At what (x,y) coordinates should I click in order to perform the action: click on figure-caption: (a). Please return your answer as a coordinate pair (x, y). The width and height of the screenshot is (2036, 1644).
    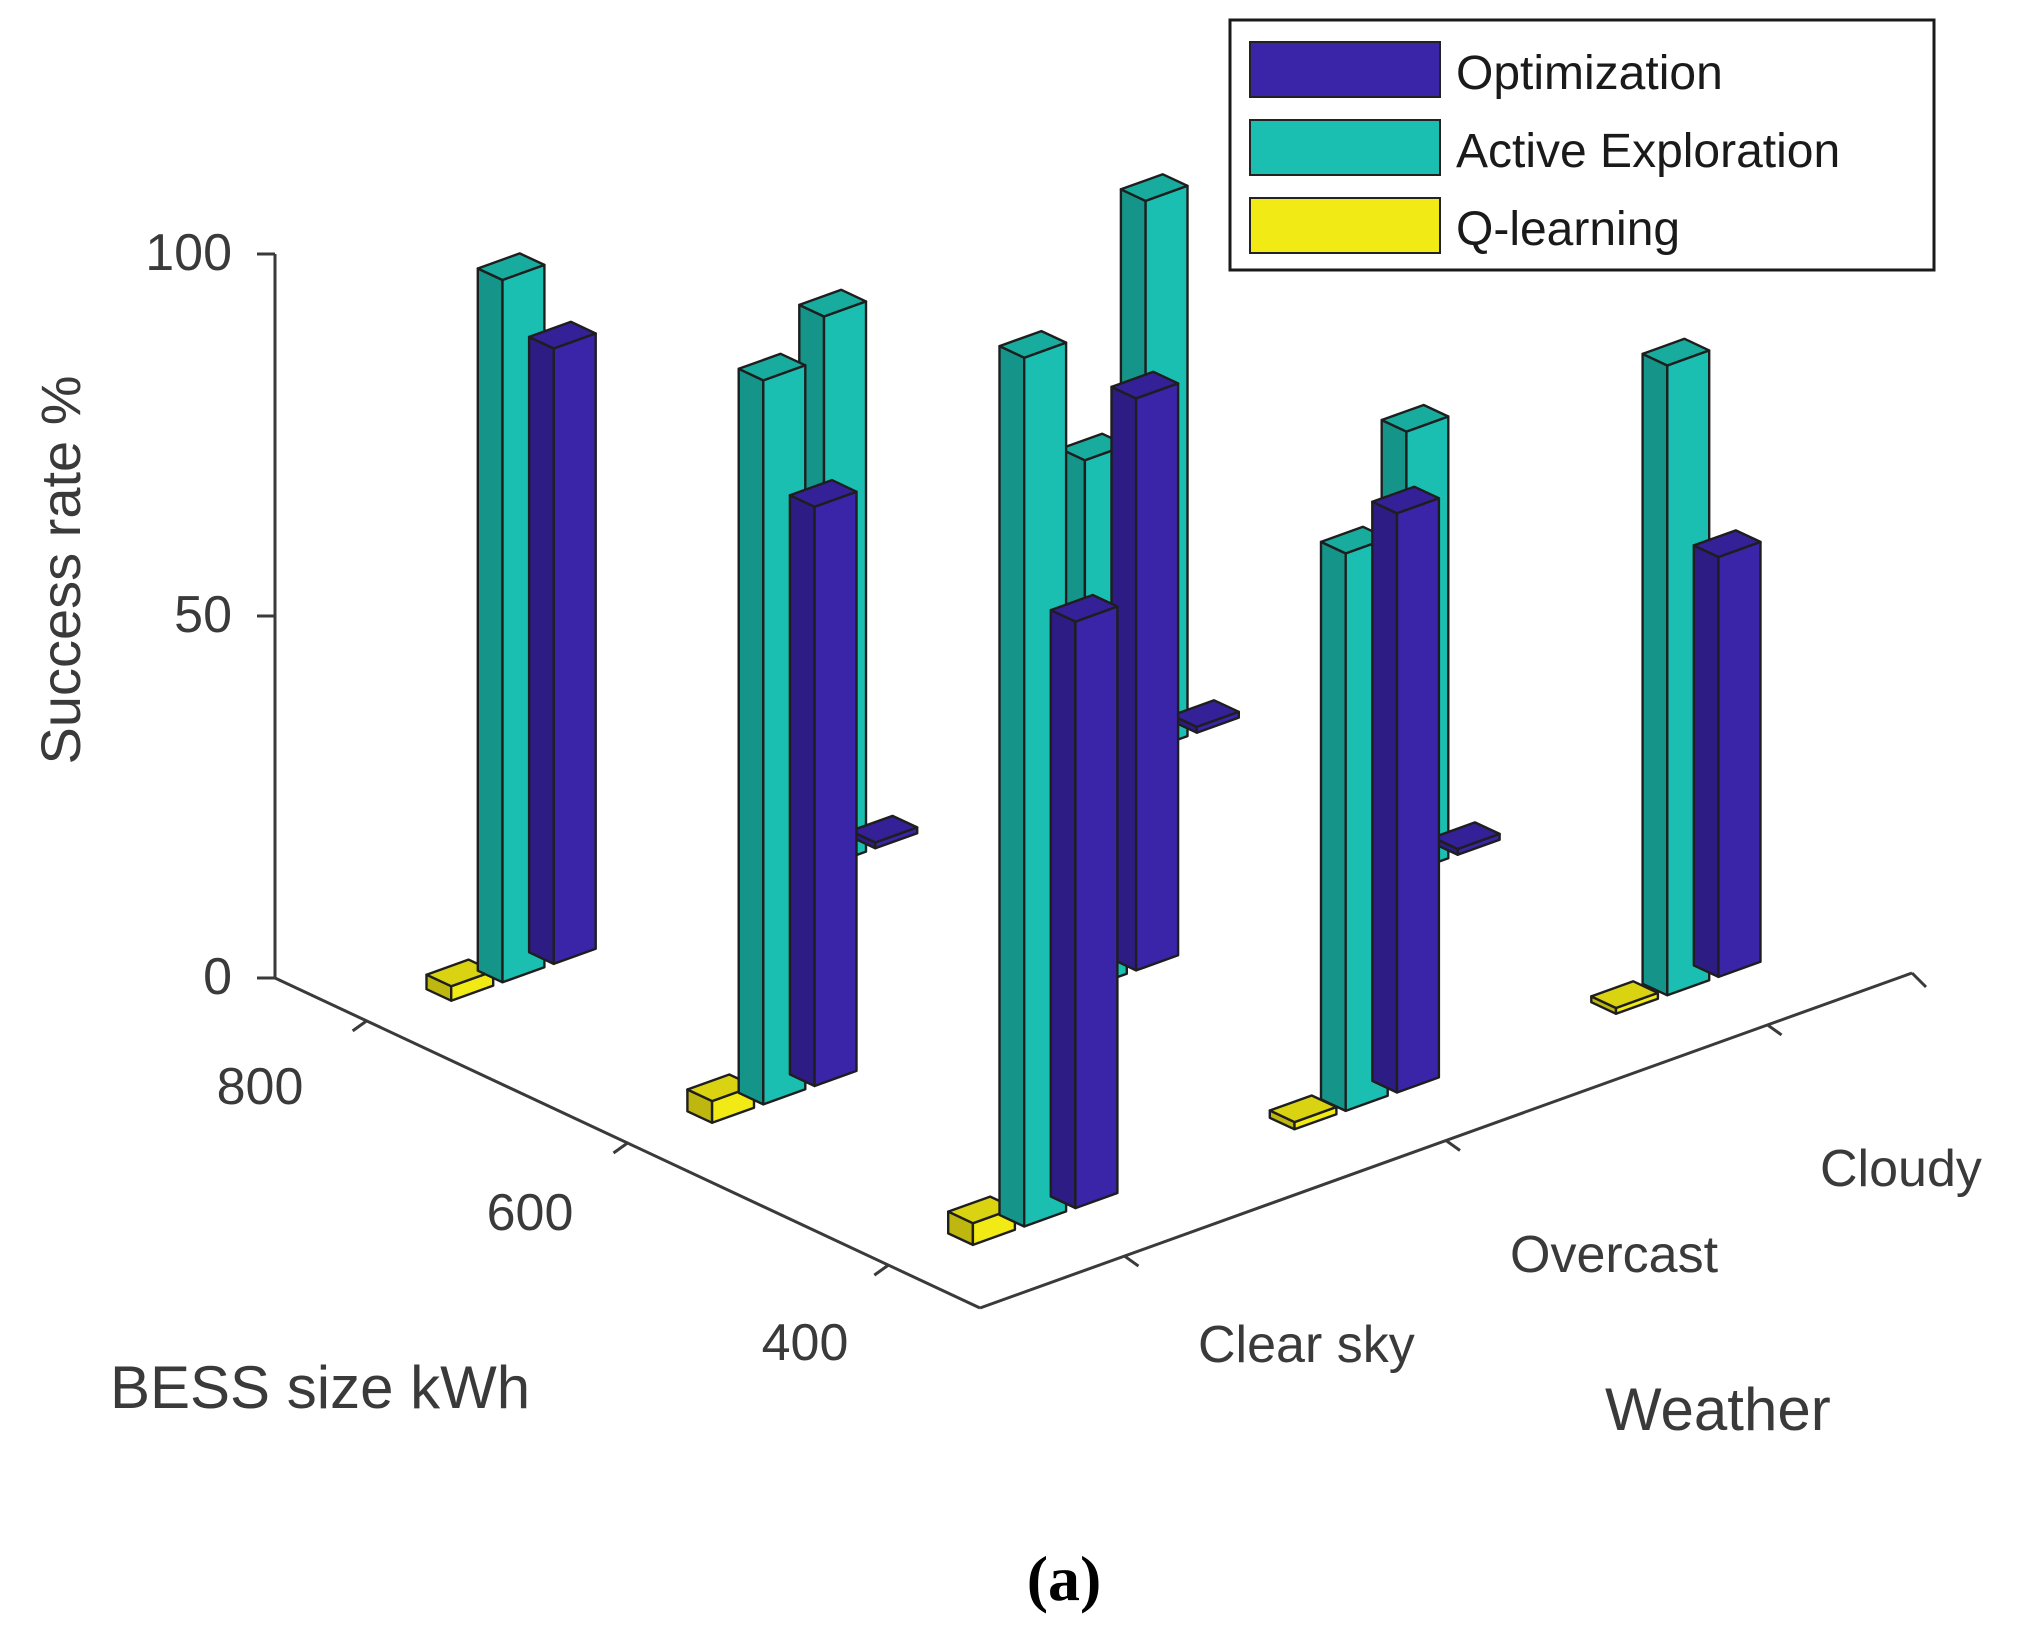
    Looking at the image, I should click on (1064, 1578).